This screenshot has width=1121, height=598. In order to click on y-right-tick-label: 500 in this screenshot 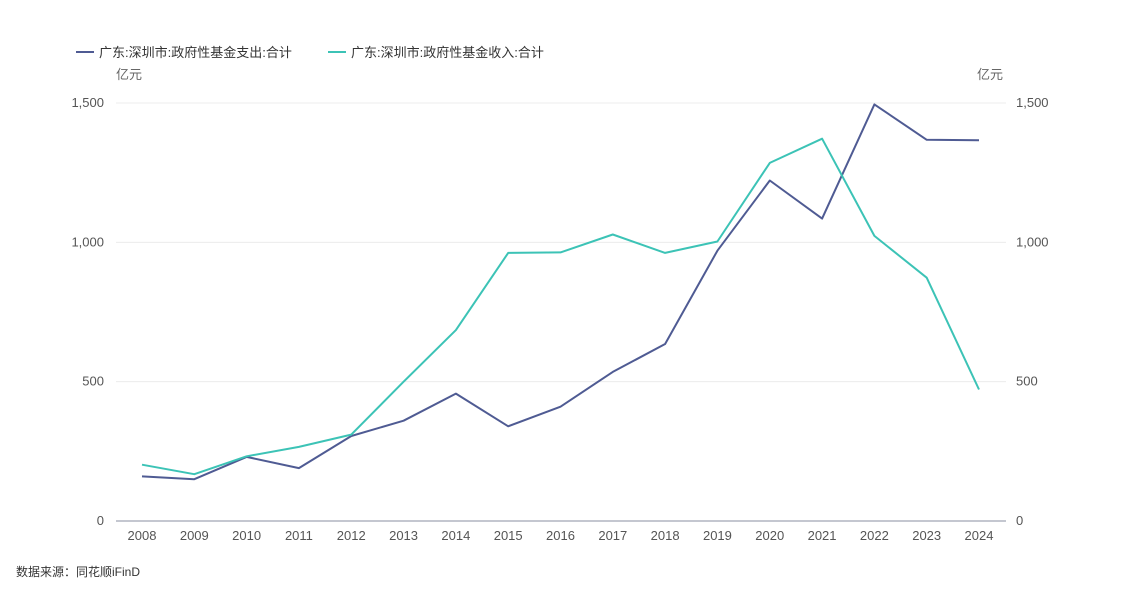, I will do `click(1027, 381)`.